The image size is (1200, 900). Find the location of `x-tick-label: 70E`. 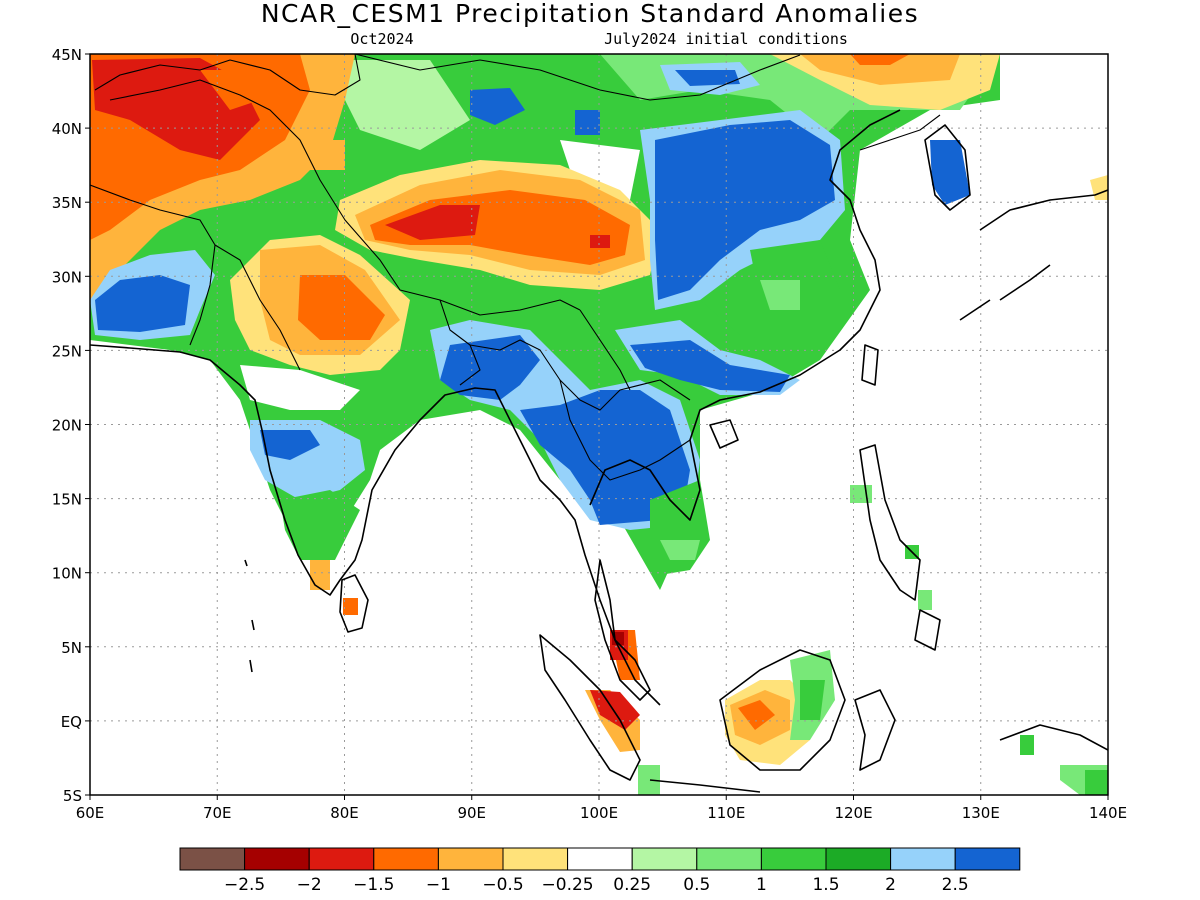

x-tick-label: 70E is located at coordinates (217, 813).